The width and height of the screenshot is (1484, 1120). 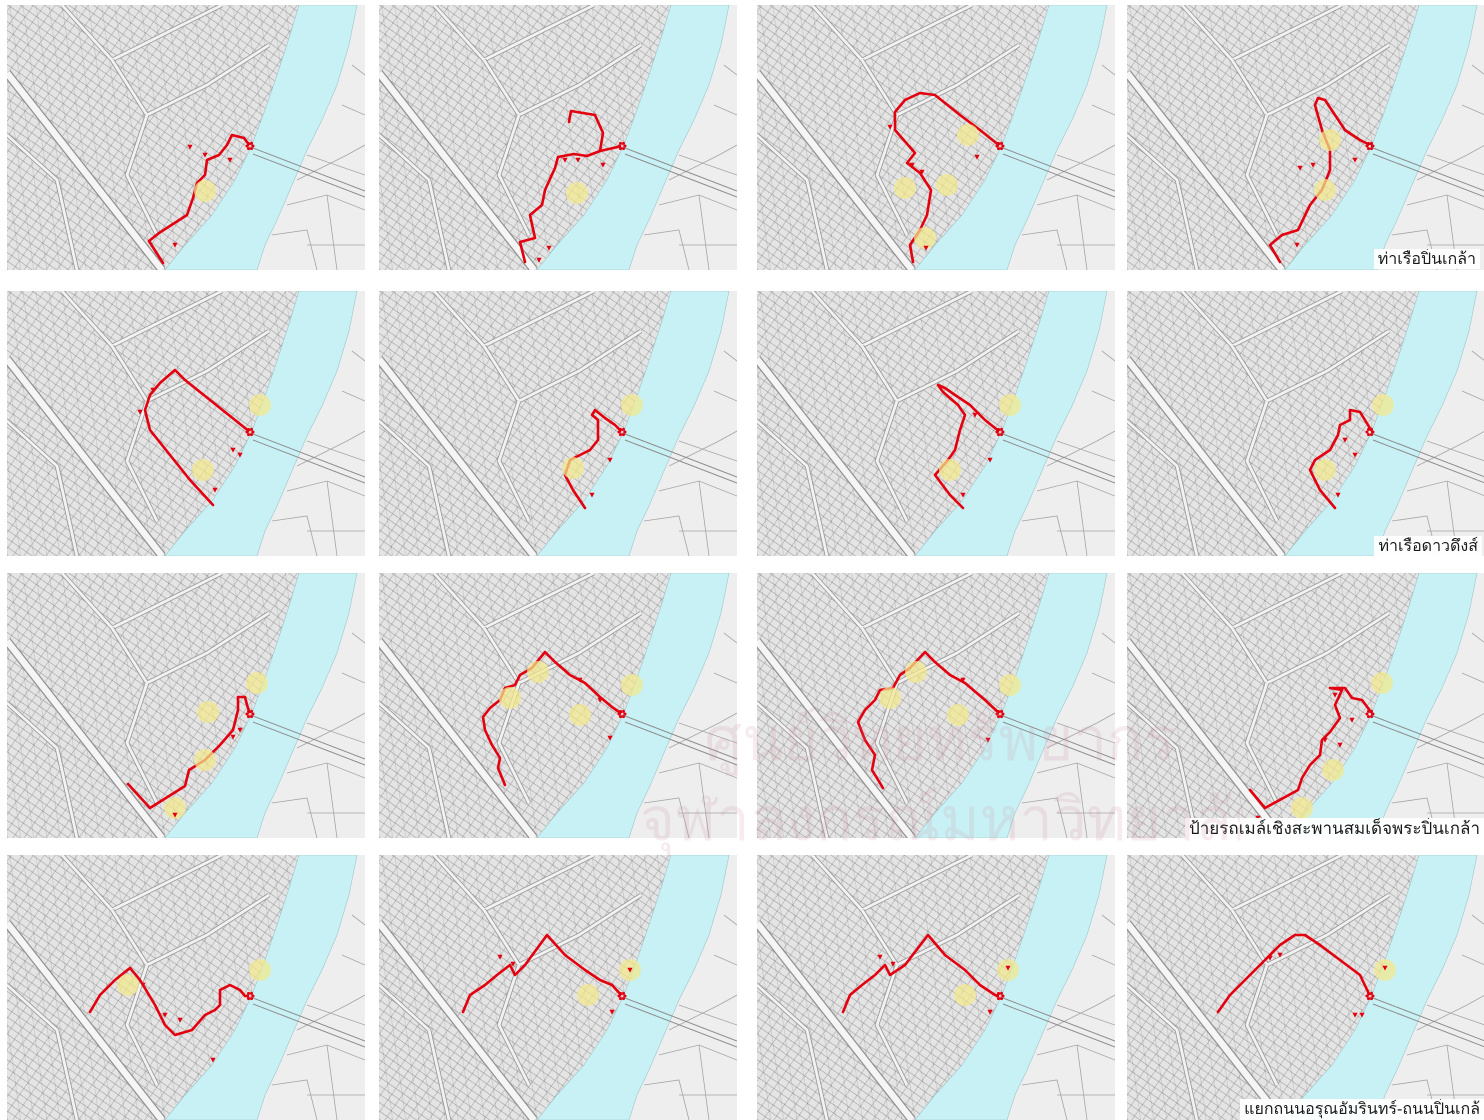 I want to click on bridge, so click(x=308, y=458).